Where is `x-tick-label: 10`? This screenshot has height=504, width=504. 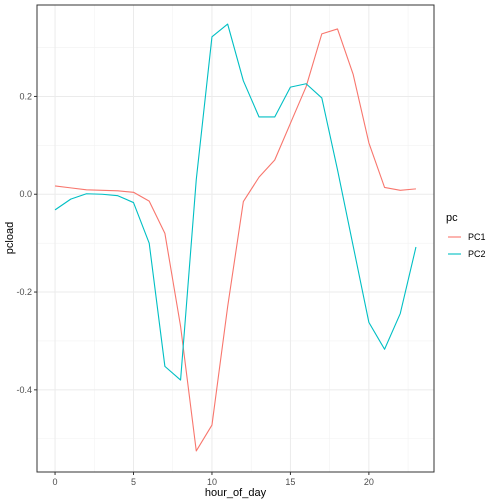 x-tick-label: 10 is located at coordinates (212, 482).